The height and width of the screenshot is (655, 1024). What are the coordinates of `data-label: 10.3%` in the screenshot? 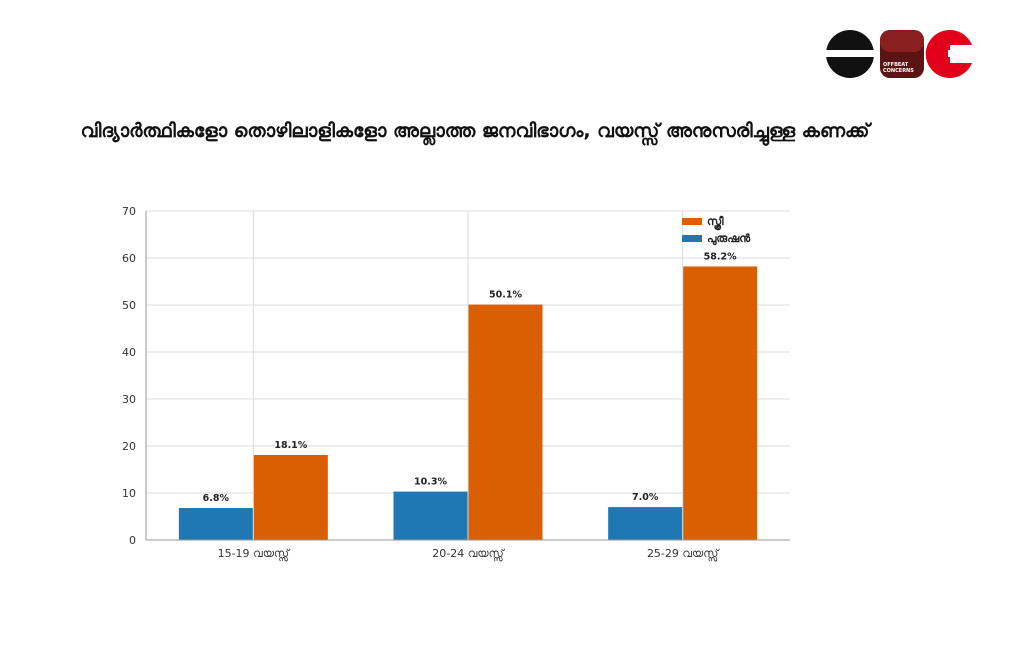 It's located at (430, 482).